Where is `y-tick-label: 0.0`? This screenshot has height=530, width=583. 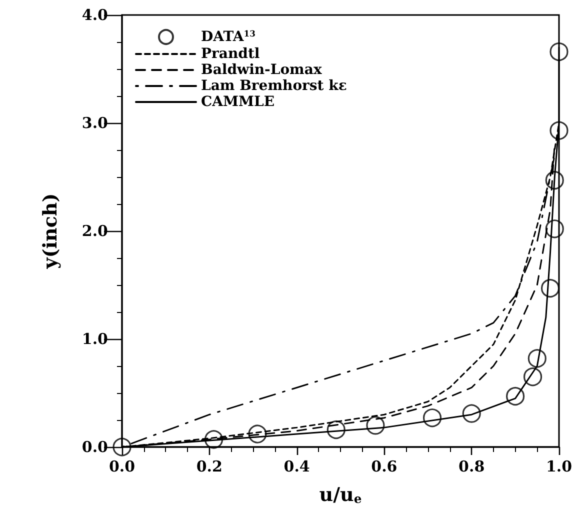
y-tick-label: 0.0 is located at coordinates (95, 447).